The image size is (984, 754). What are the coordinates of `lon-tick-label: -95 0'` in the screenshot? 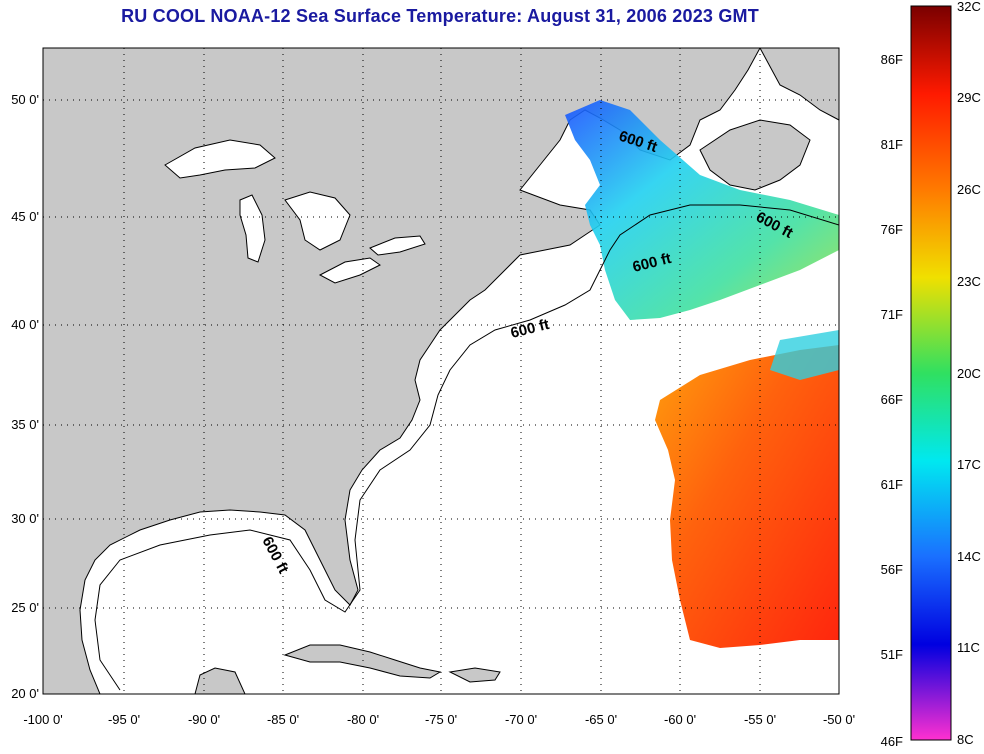 It's located at (124, 719).